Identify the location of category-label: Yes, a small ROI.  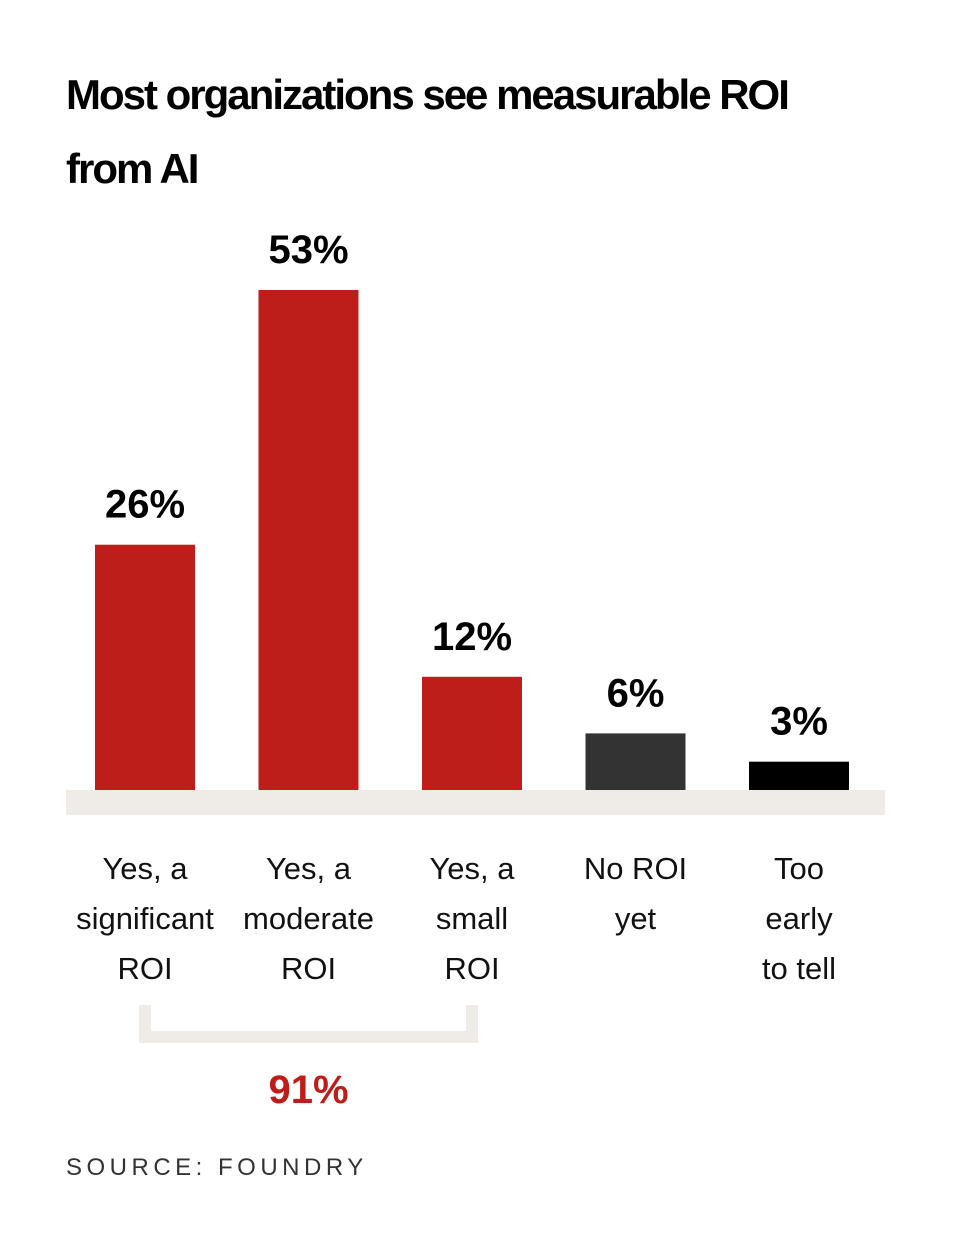
(472, 918).